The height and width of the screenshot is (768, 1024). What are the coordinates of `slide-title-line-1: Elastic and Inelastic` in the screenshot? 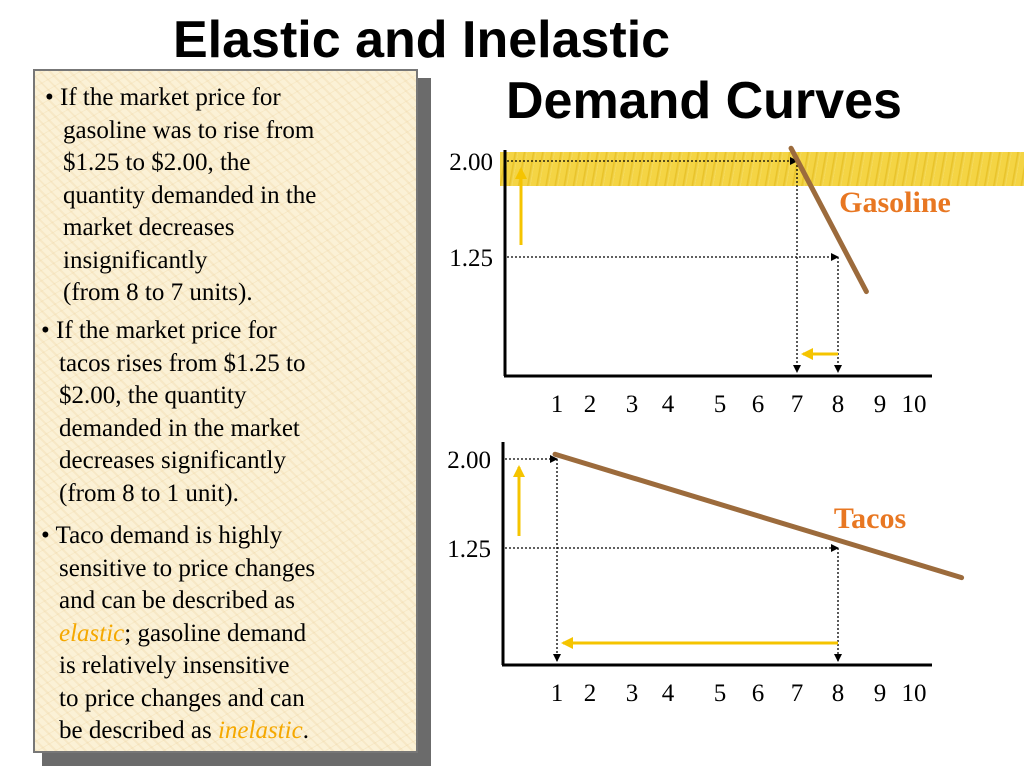 It's located at (422, 40).